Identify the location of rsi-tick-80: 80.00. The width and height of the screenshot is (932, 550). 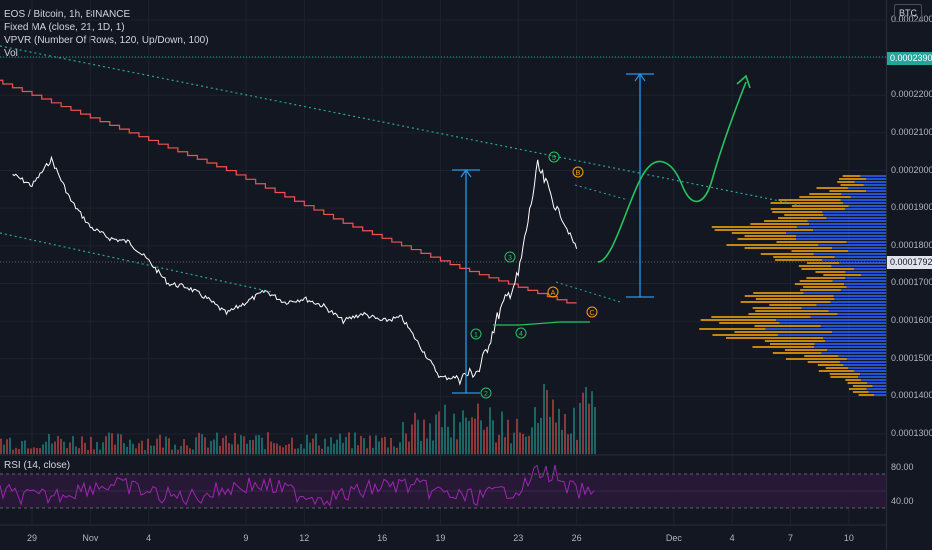
(902, 467).